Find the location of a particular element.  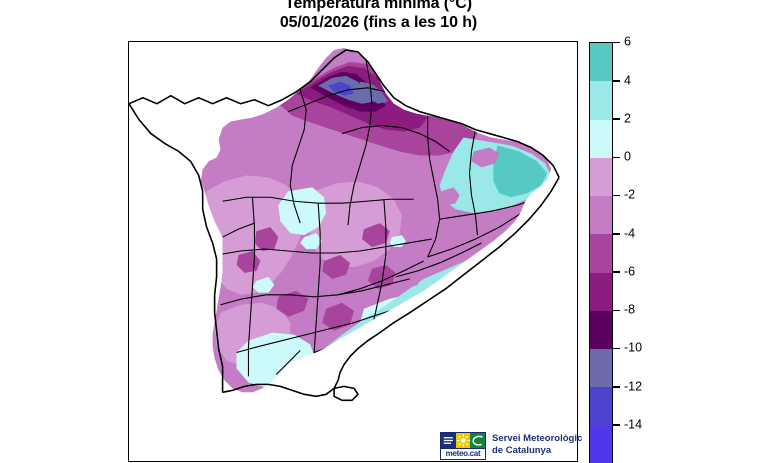

page-subtitle: 05/01/2026 (fins a les 10 h) is located at coordinates (378, 22).